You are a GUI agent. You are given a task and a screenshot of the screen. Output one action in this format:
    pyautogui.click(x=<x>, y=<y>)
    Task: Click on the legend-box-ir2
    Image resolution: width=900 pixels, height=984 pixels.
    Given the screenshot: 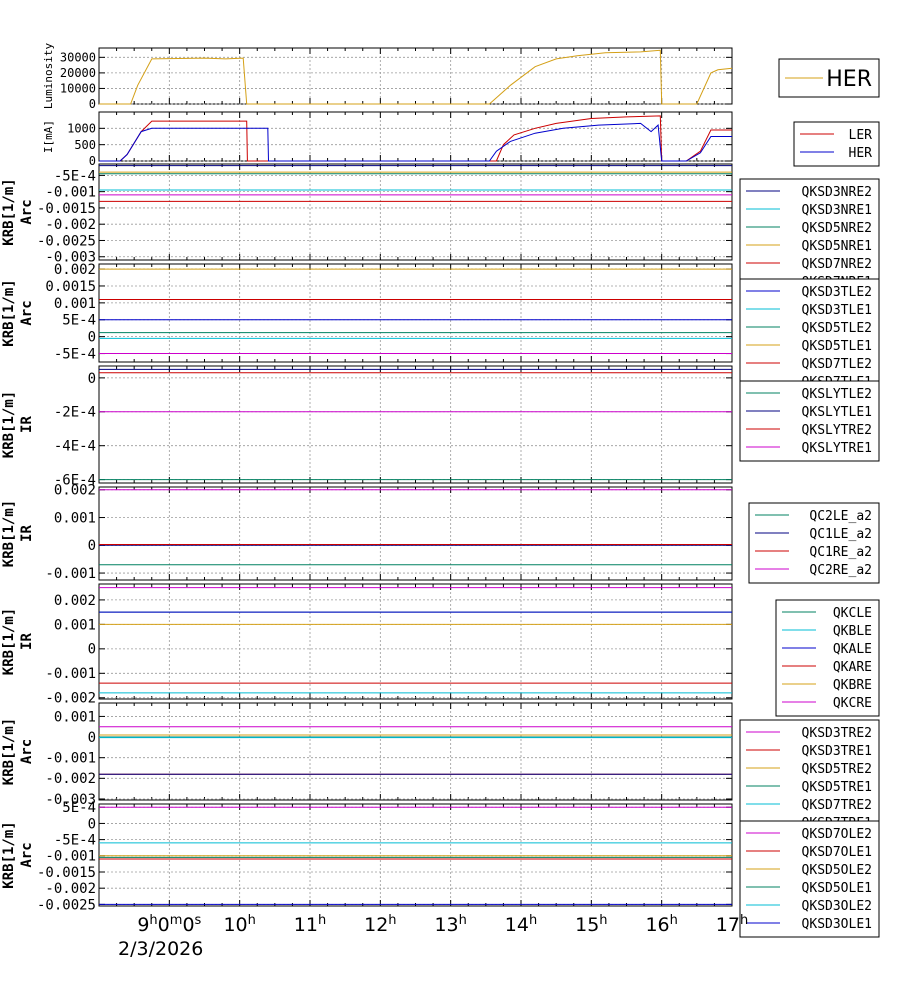 What is the action you would take?
    pyautogui.click(x=814, y=543)
    